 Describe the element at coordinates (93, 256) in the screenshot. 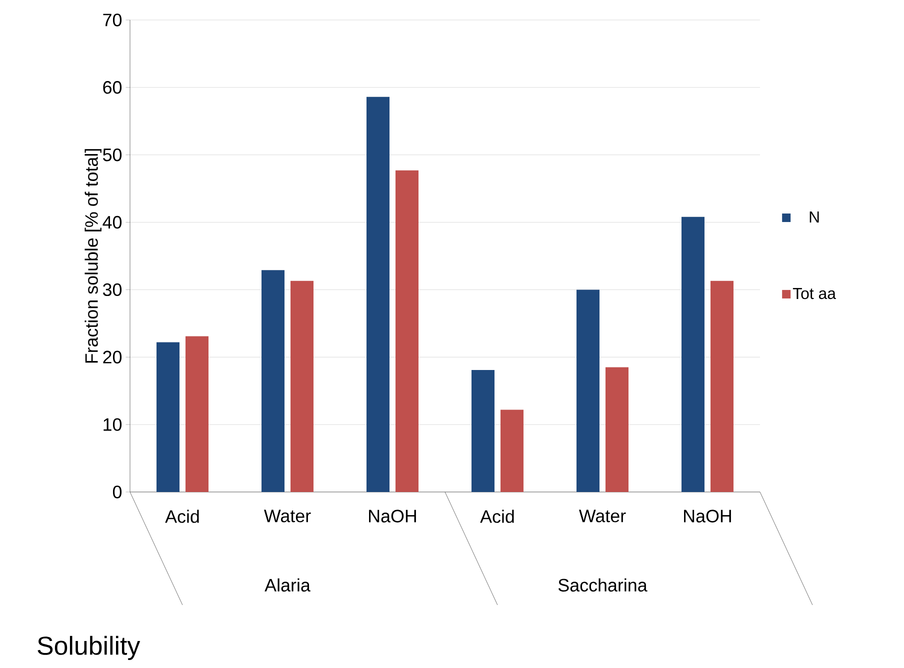

I see `y-axis-title: Fraction soluble [% of total]` at that location.